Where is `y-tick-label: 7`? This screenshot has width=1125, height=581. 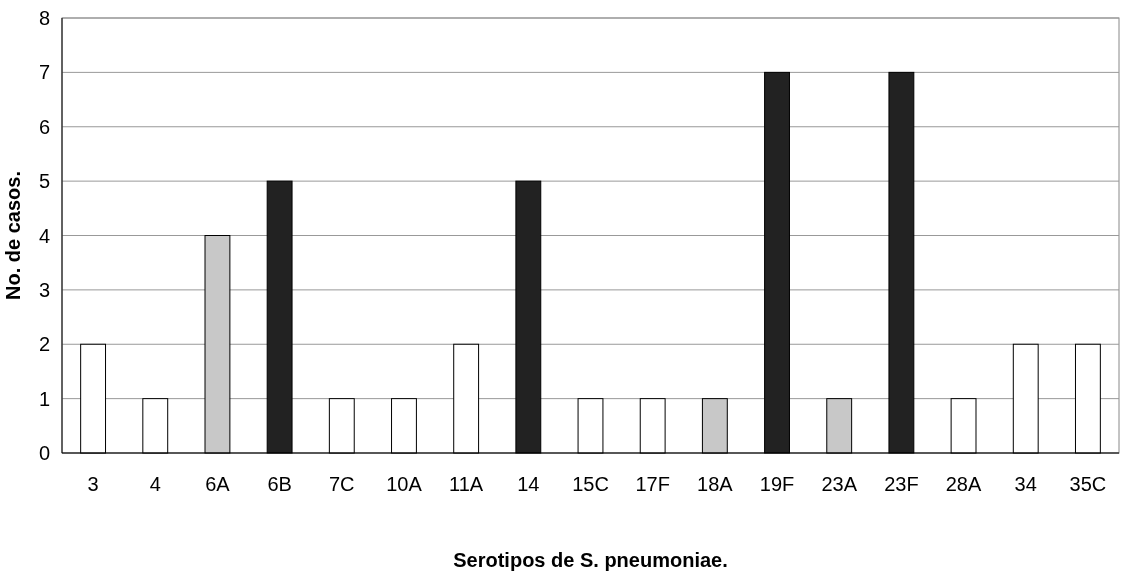
y-tick-label: 7 is located at coordinates (44, 72).